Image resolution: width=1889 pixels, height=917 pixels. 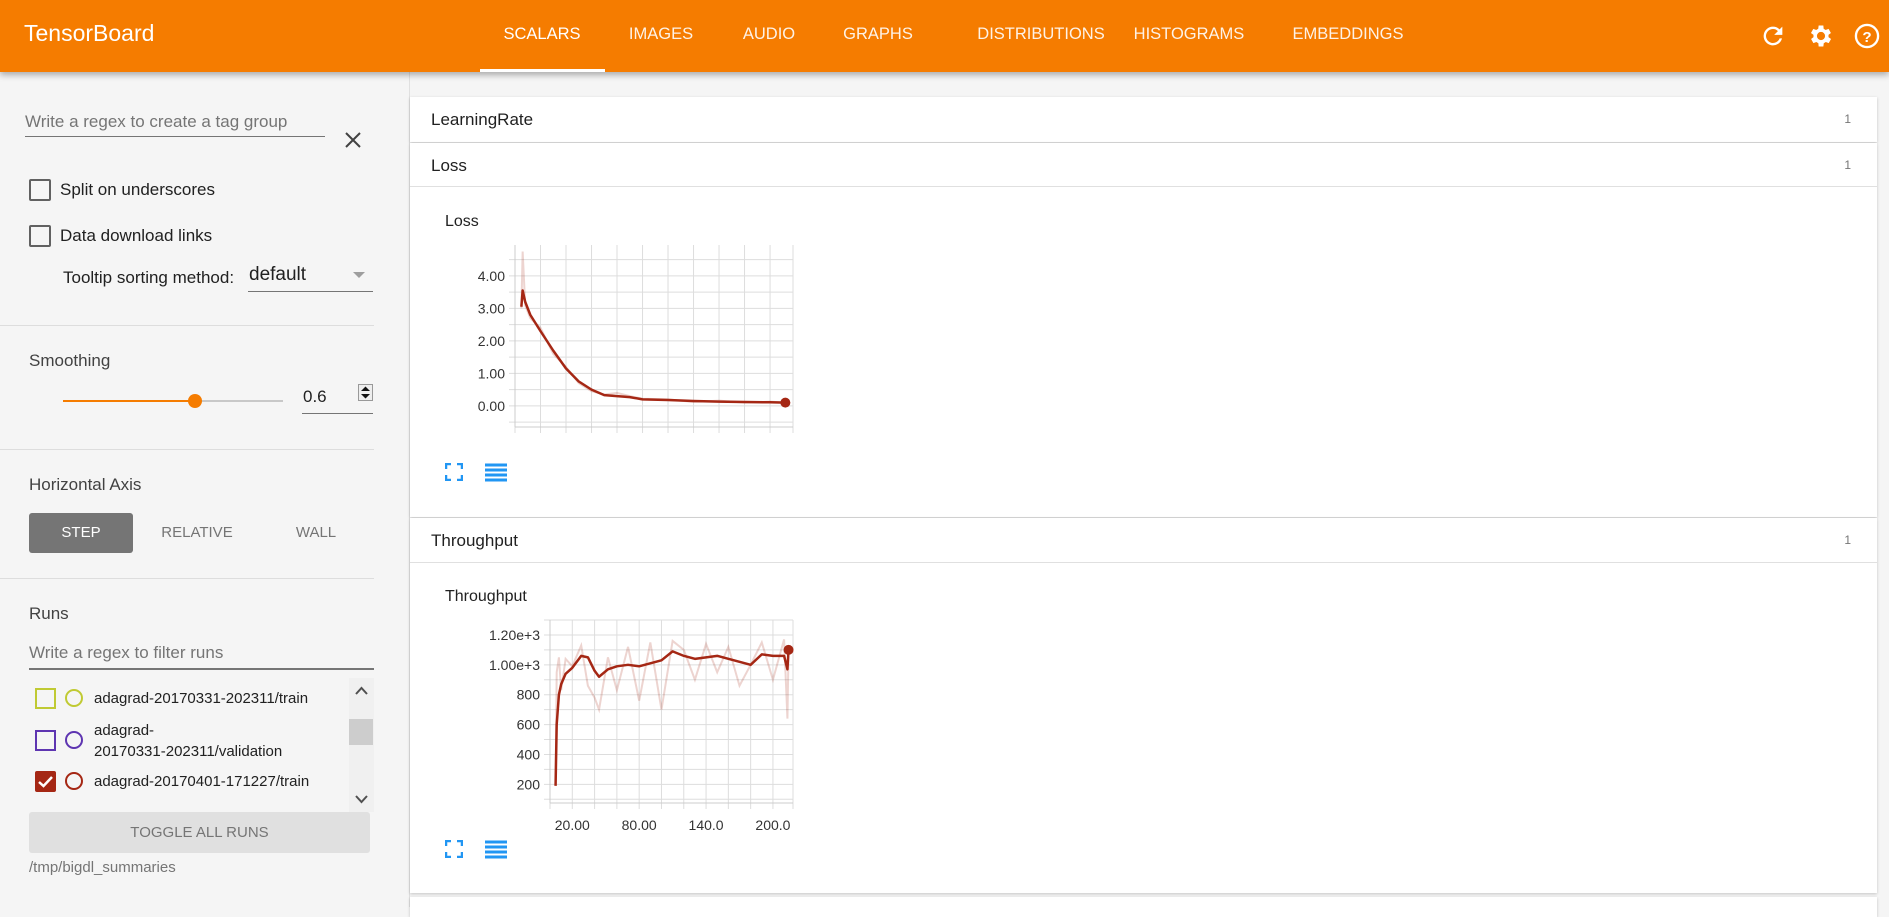 What do you see at coordinates (542, 70) in the screenshot?
I see `active-tab-indicator` at bounding box center [542, 70].